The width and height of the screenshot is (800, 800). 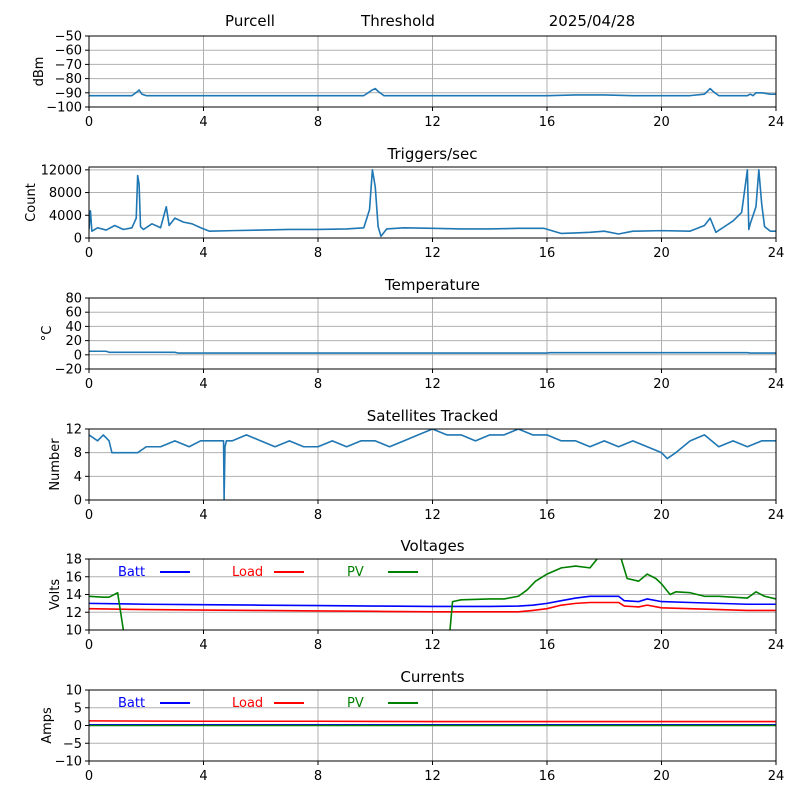 What do you see at coordinates (65, 216) in the screenshot?
I see `y-tick-label: 4000` at bounding box center [65, 216].